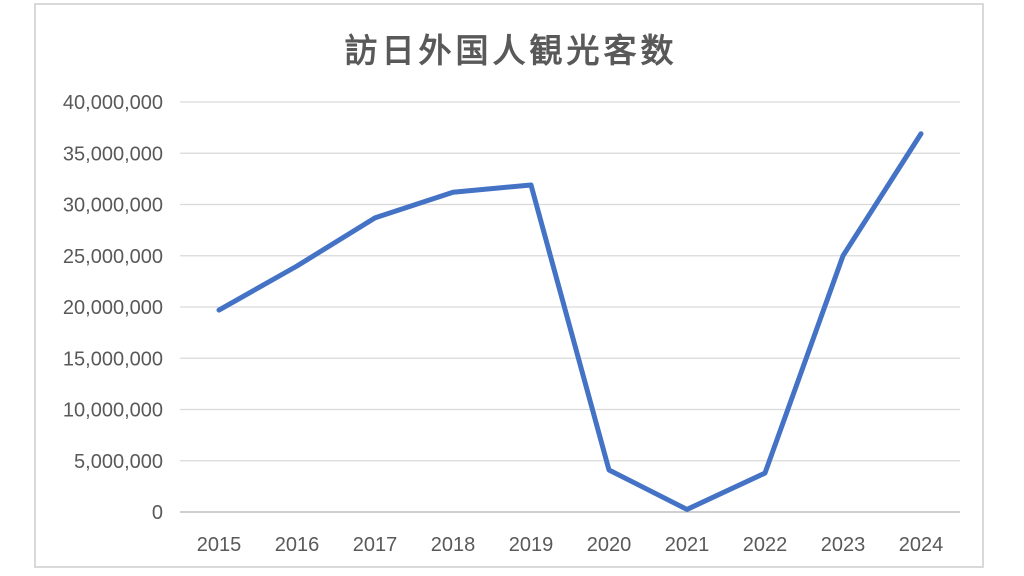 The height and width of the screenshot is (576, 1024). What do you see at coordinates (118, 462) in the screenshot?
I see `y-tick-label: 5,000,000` at bounding box center [118, 462].